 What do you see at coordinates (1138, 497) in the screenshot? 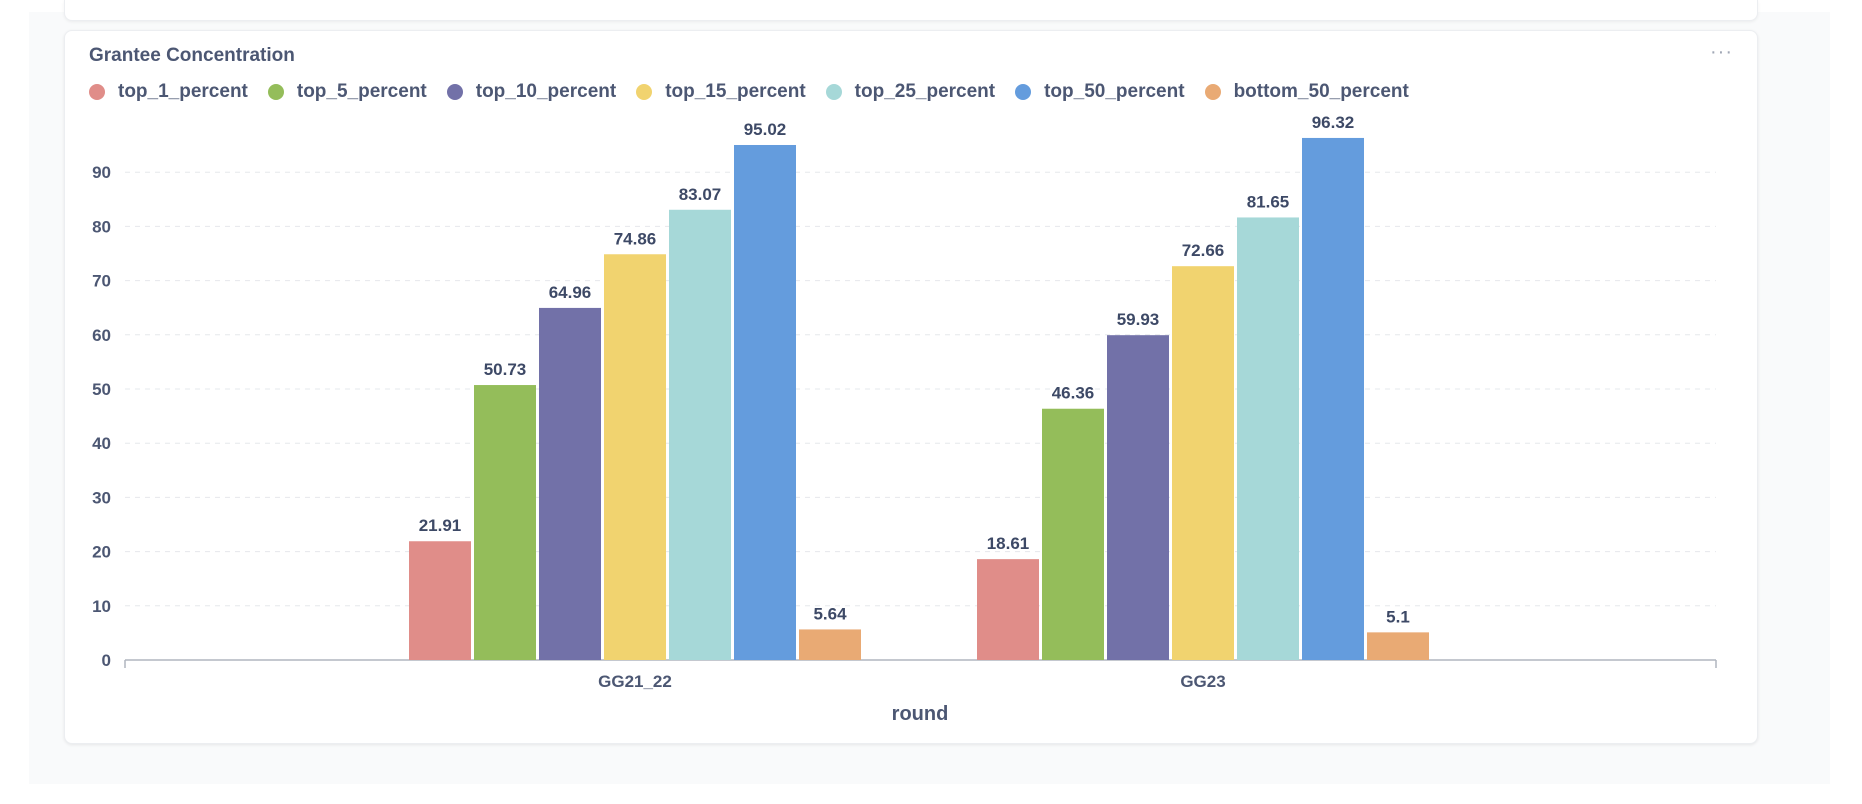
I see `bar-top_10_percent-GG23` at bounding box center [1138, 497].